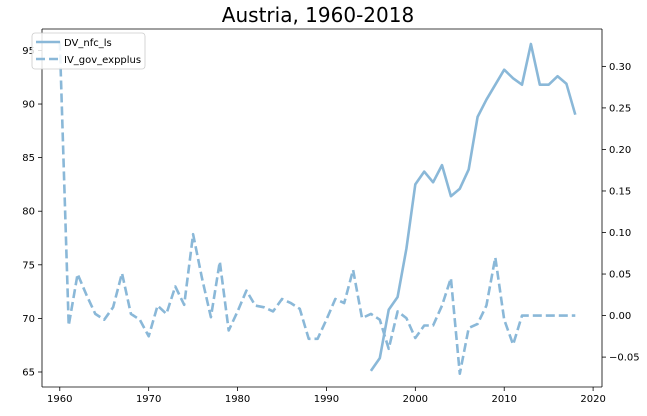 Image resolution: width=647 pixels, height=416 pixels. I want to click on data-point-iv-gov-expplus-1985, so click(282, 299).